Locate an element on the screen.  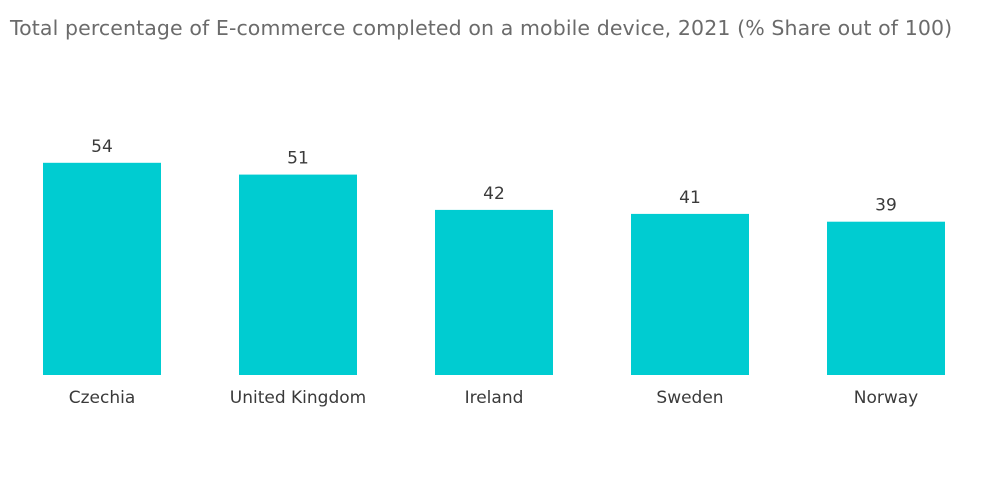
bar-united-kingdom is located at coordinates (298, 274).